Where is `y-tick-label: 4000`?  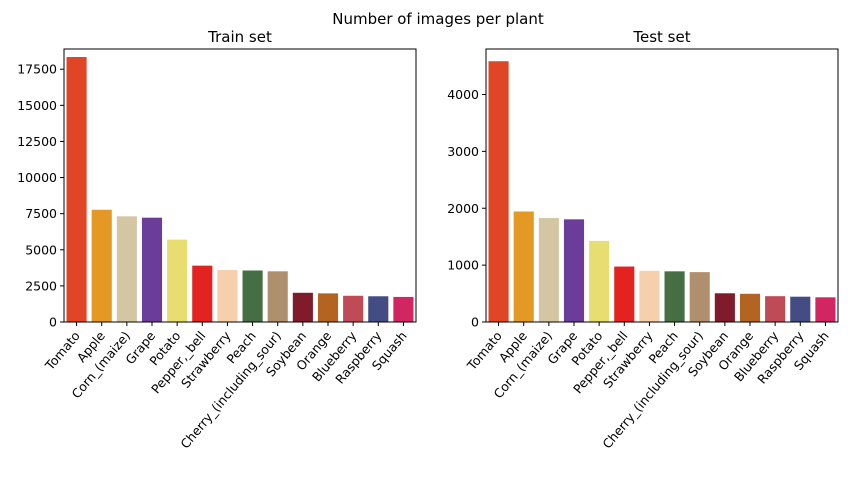 y-tick-label: 4000 is located at coordinates (463, 94).